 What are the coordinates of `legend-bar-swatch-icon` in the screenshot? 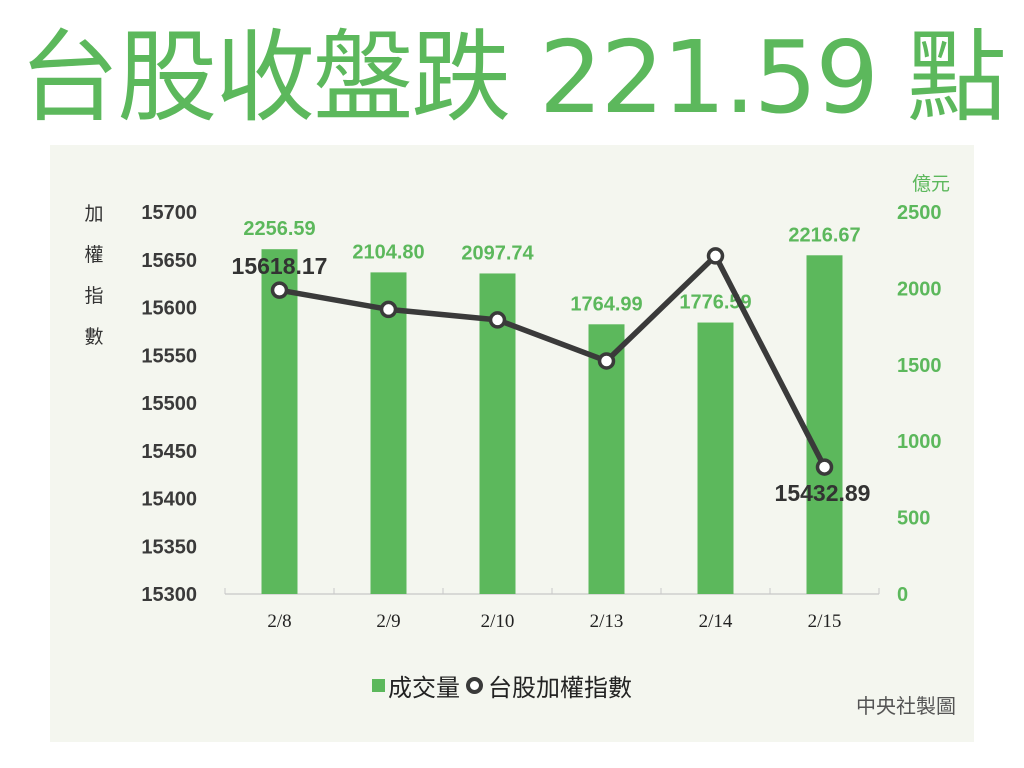 It's located at (378, 685).